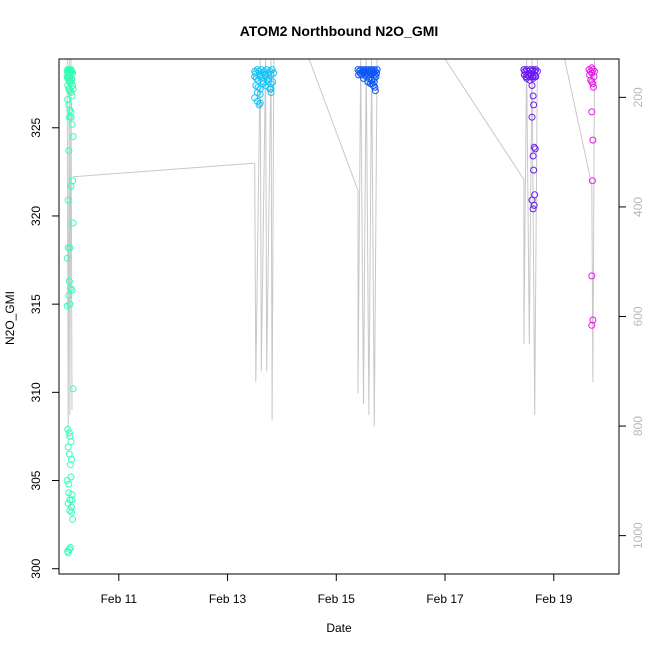 The height and width of the screenshot is (650, 650). What do you see at coordinates (36, 392) in the screenshot?
I see `y-tick-label: 310` at bounding box center [36, 392].